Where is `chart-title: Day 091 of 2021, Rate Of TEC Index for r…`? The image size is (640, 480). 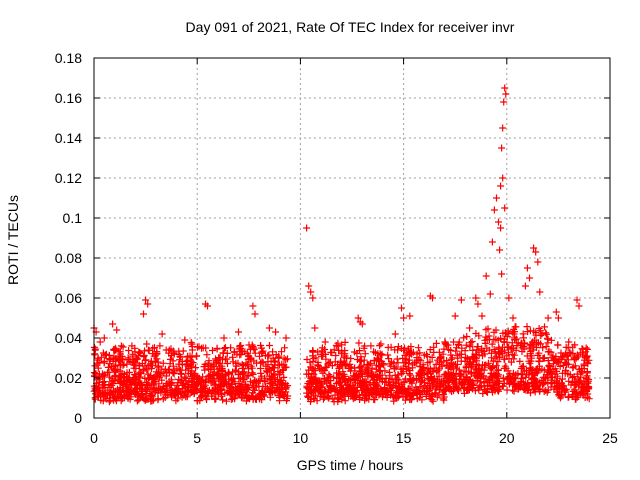
chart-title: Day 091 of 2021, Rate Of TEC Index for r… is located at coordinates (350, 27).